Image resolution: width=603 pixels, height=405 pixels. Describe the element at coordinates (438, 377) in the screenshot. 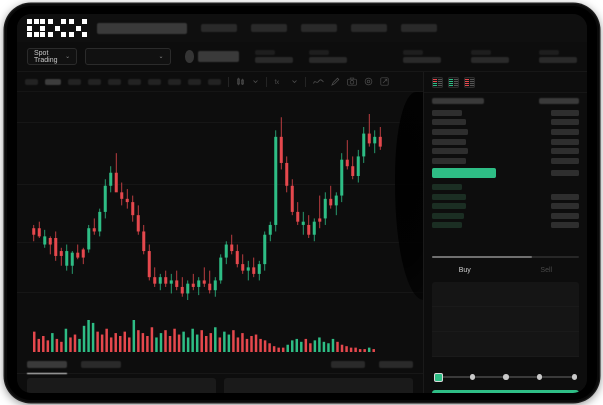

I see `slider-handle` at that location.